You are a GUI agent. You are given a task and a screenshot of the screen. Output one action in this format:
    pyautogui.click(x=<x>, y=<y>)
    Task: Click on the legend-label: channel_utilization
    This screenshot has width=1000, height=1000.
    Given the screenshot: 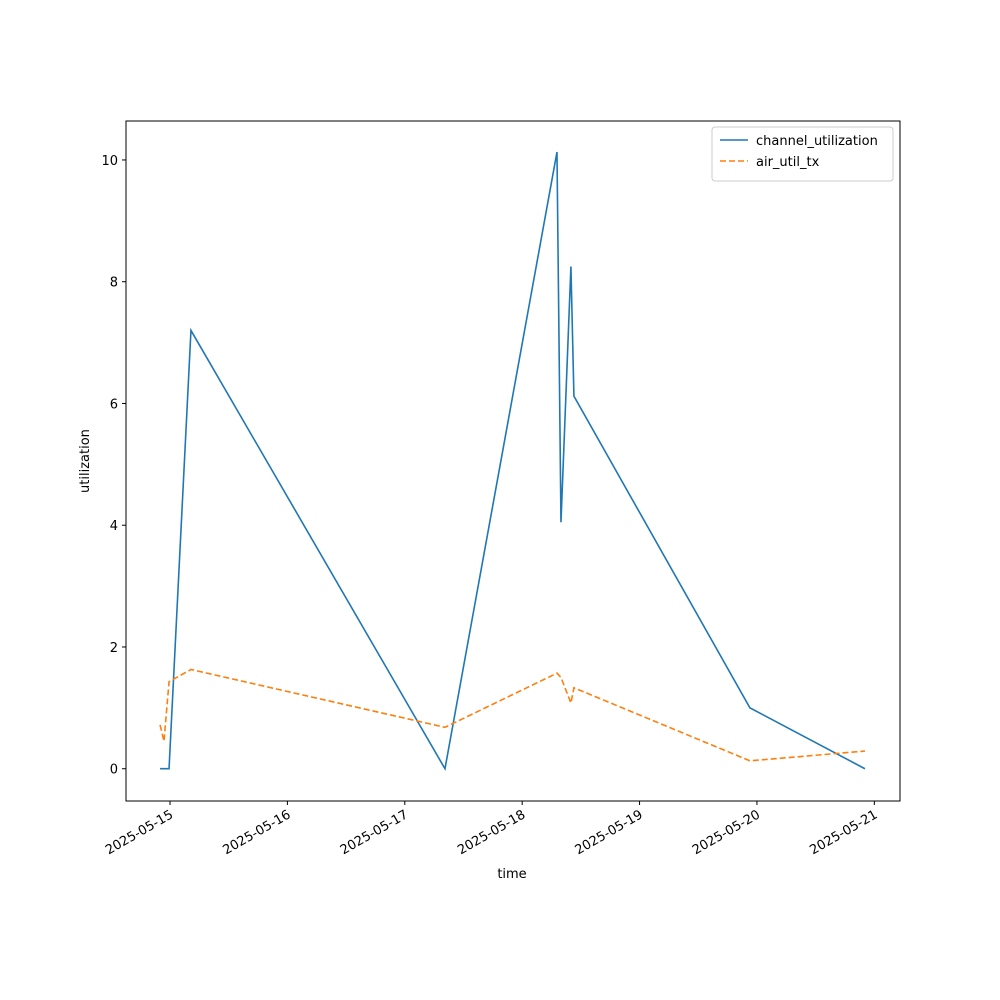 What is the action you would take?
    pyautogui.click(x=817, y=141)
    